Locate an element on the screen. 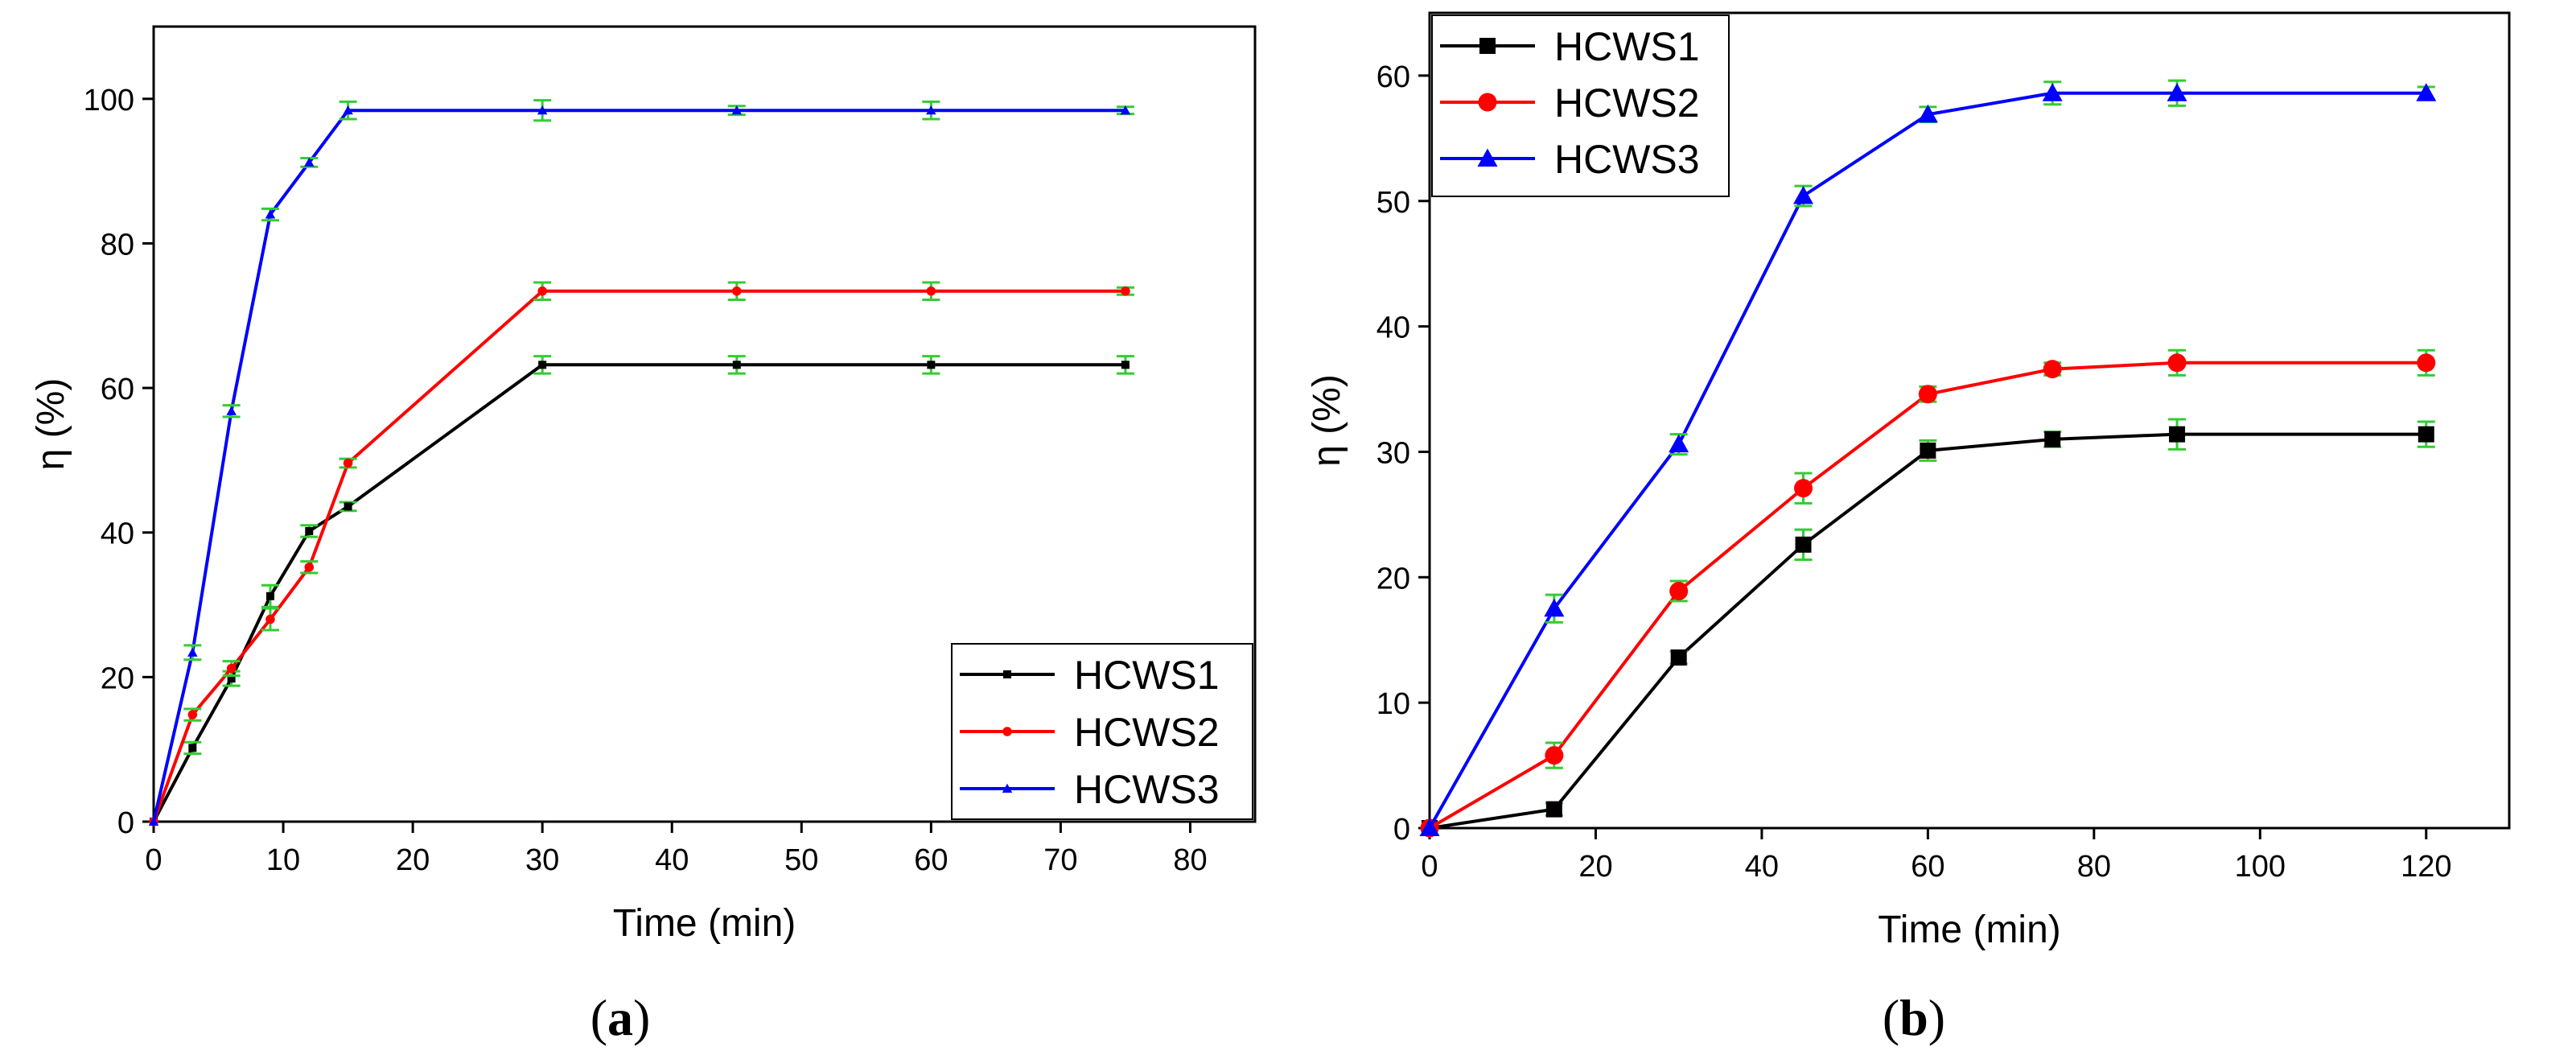  y-tick-label: 80 is located at coordinates (117, 245).